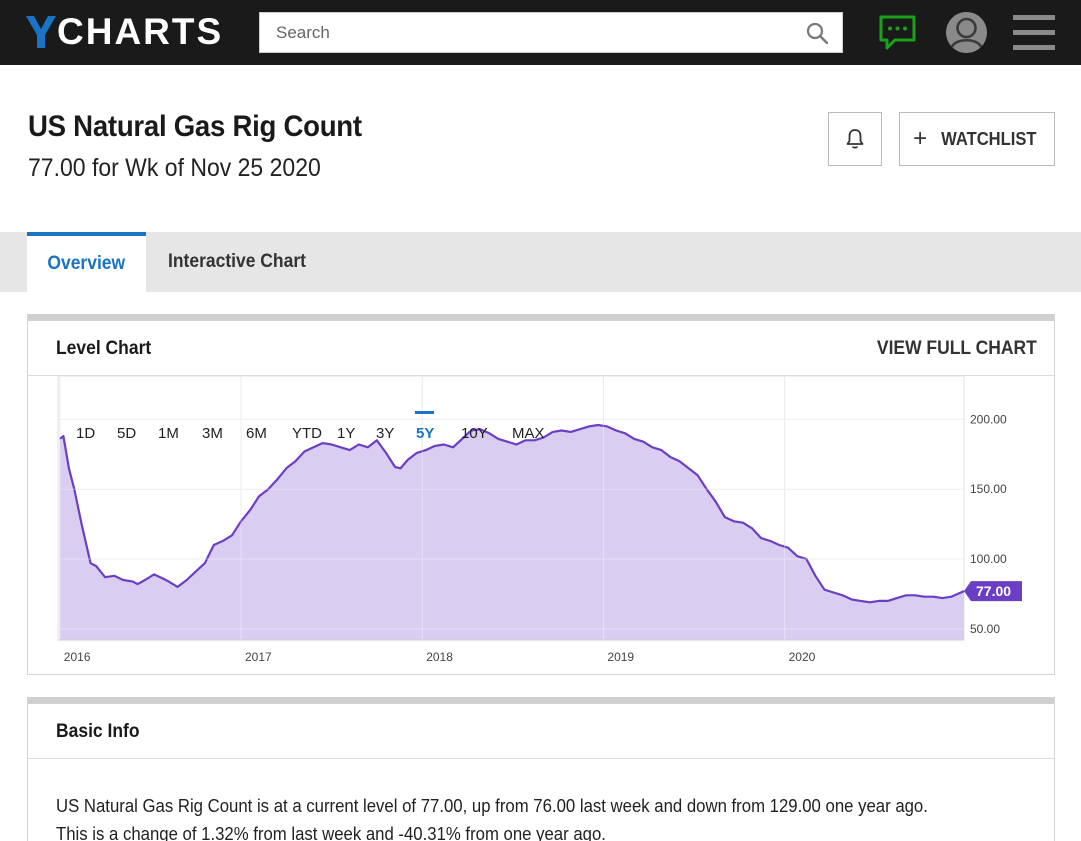 Image resolution: width=1081 pixels, height=841 pixels. I want to click on chat-icon, so click(897, 32).